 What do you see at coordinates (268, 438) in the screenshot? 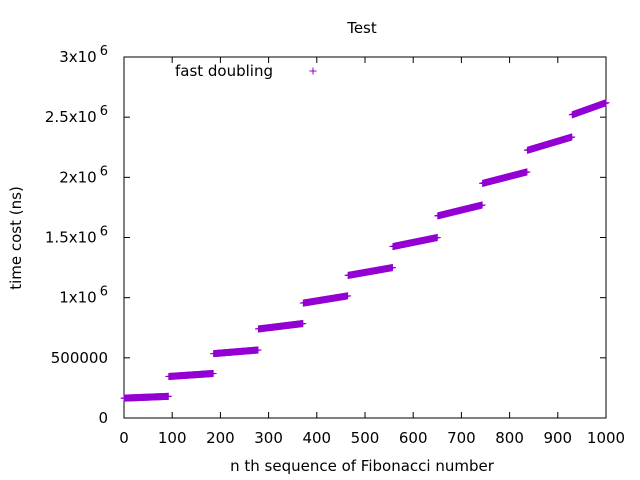
I see `x-tick-label: 300` at bounding box center [268, 438].